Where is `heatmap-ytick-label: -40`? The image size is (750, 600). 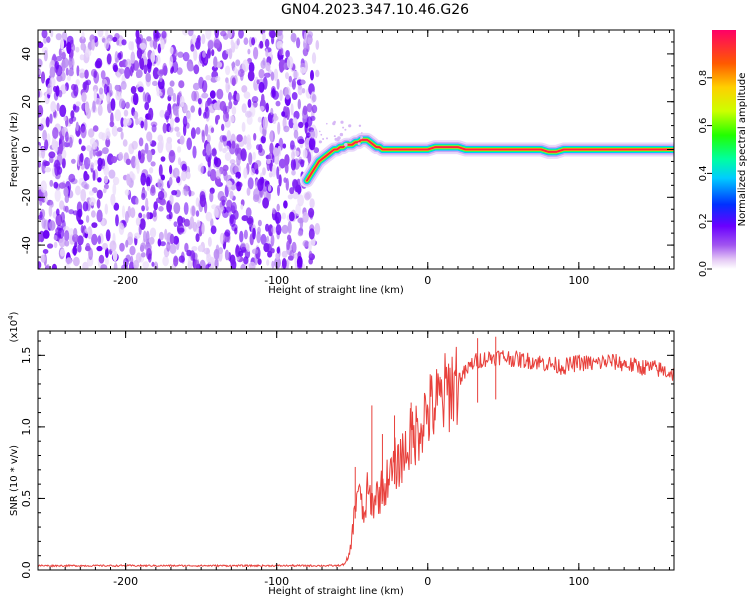
heatmap-ytick-label: -40 is located at coordinates (26, 245).